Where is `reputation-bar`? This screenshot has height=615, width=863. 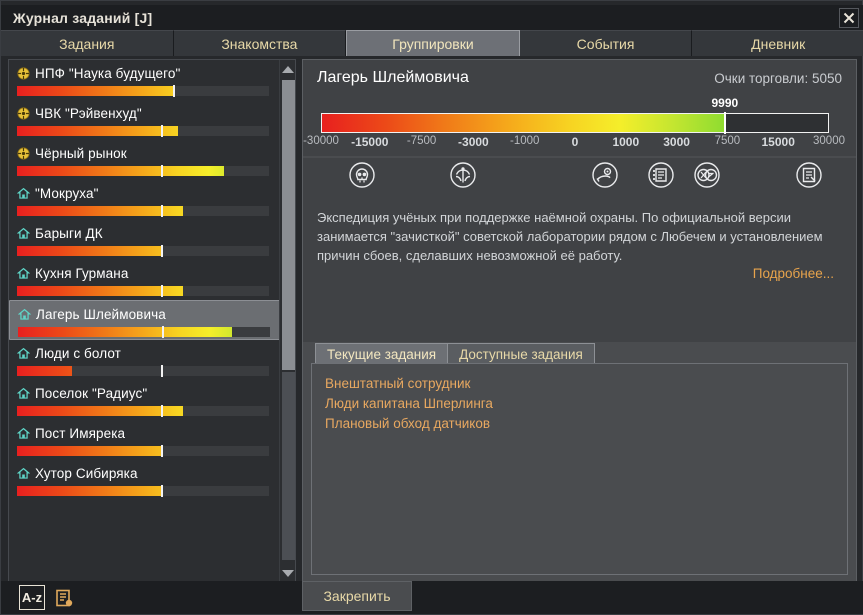
reputation-bar is located at coordinates (575, 123).